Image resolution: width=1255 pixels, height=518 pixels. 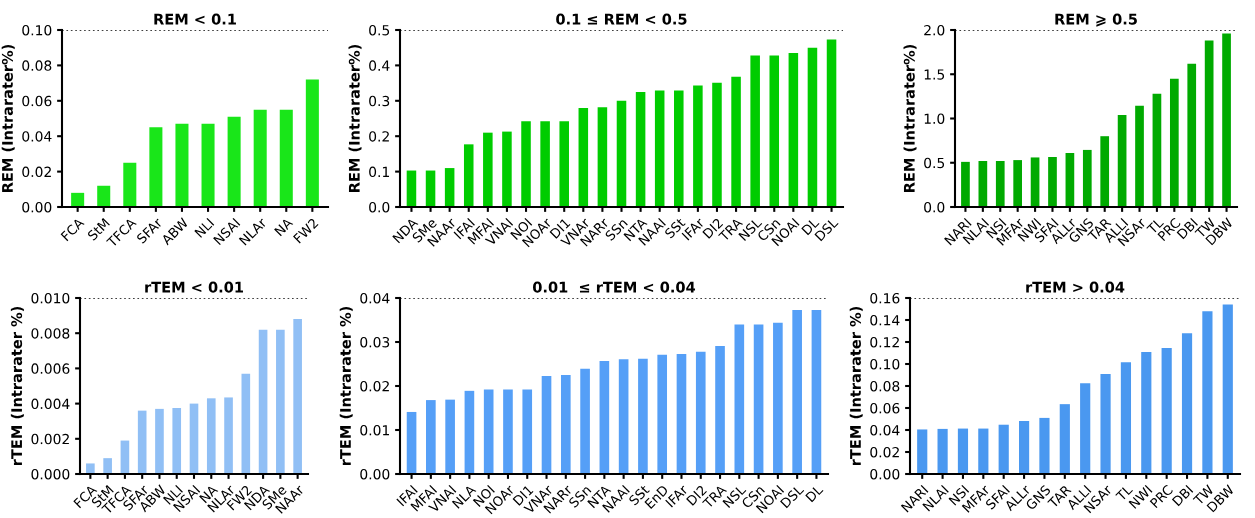 I want to click on y-tick-label: 0.03, so click(x=375, y=342).